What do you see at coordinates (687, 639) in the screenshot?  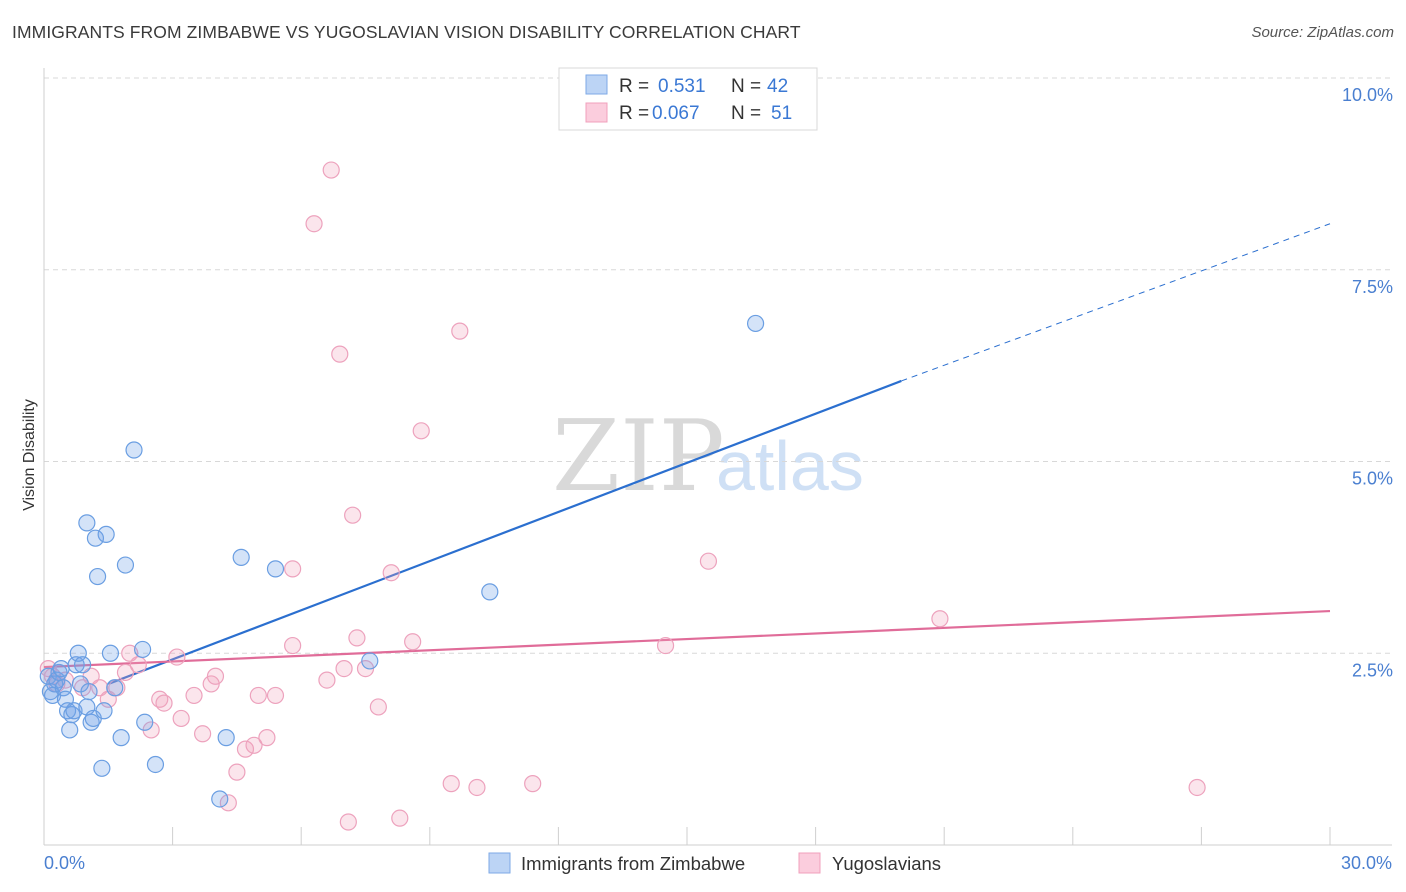 I see `trend-line-yugoslavians` at bounding box center [687, 639].